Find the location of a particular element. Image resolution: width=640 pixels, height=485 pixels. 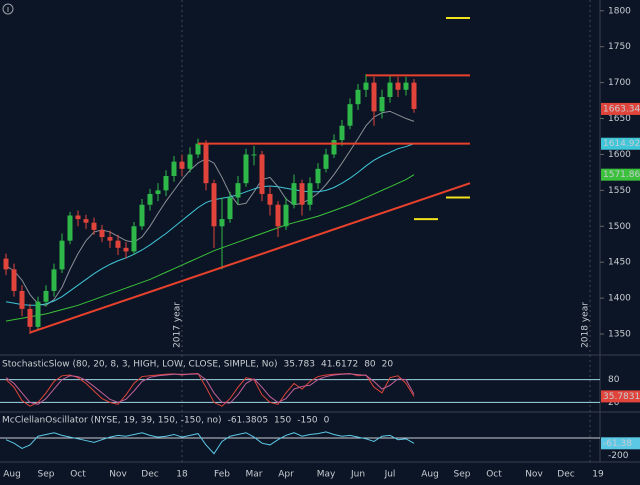

y-tick-label: 1400 is located at coordinates (619, 299).